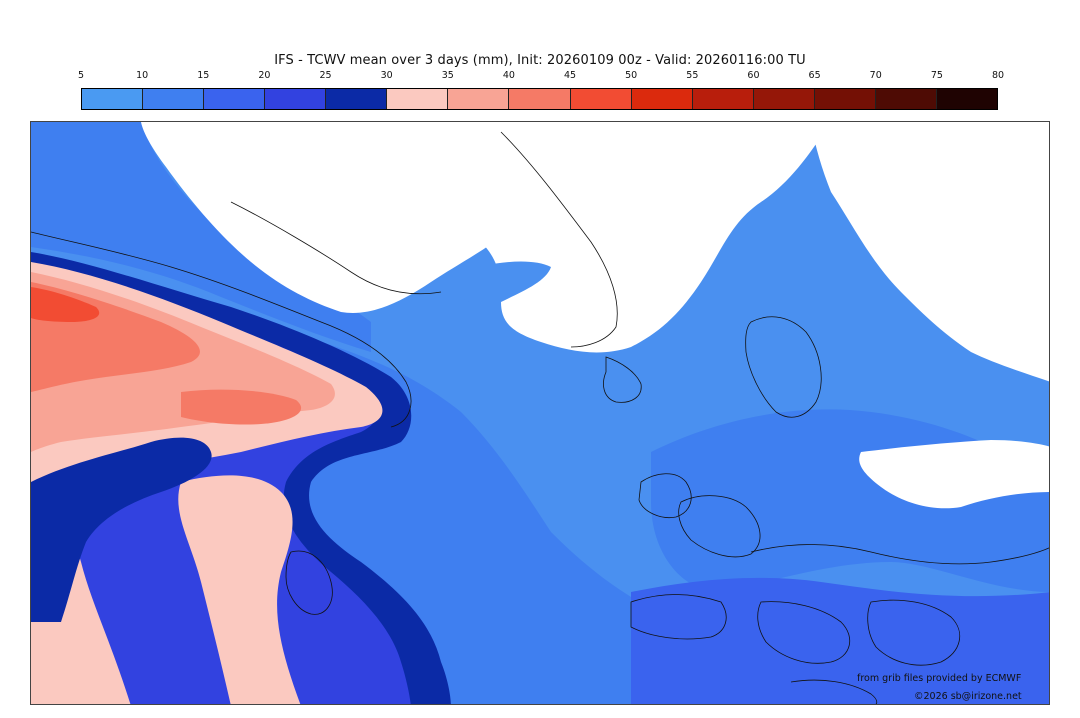 The image size is (1080, 718). Describe the element at coordinates (646, 237) in the screenshot. I see `dry-region-greenland` at that location.